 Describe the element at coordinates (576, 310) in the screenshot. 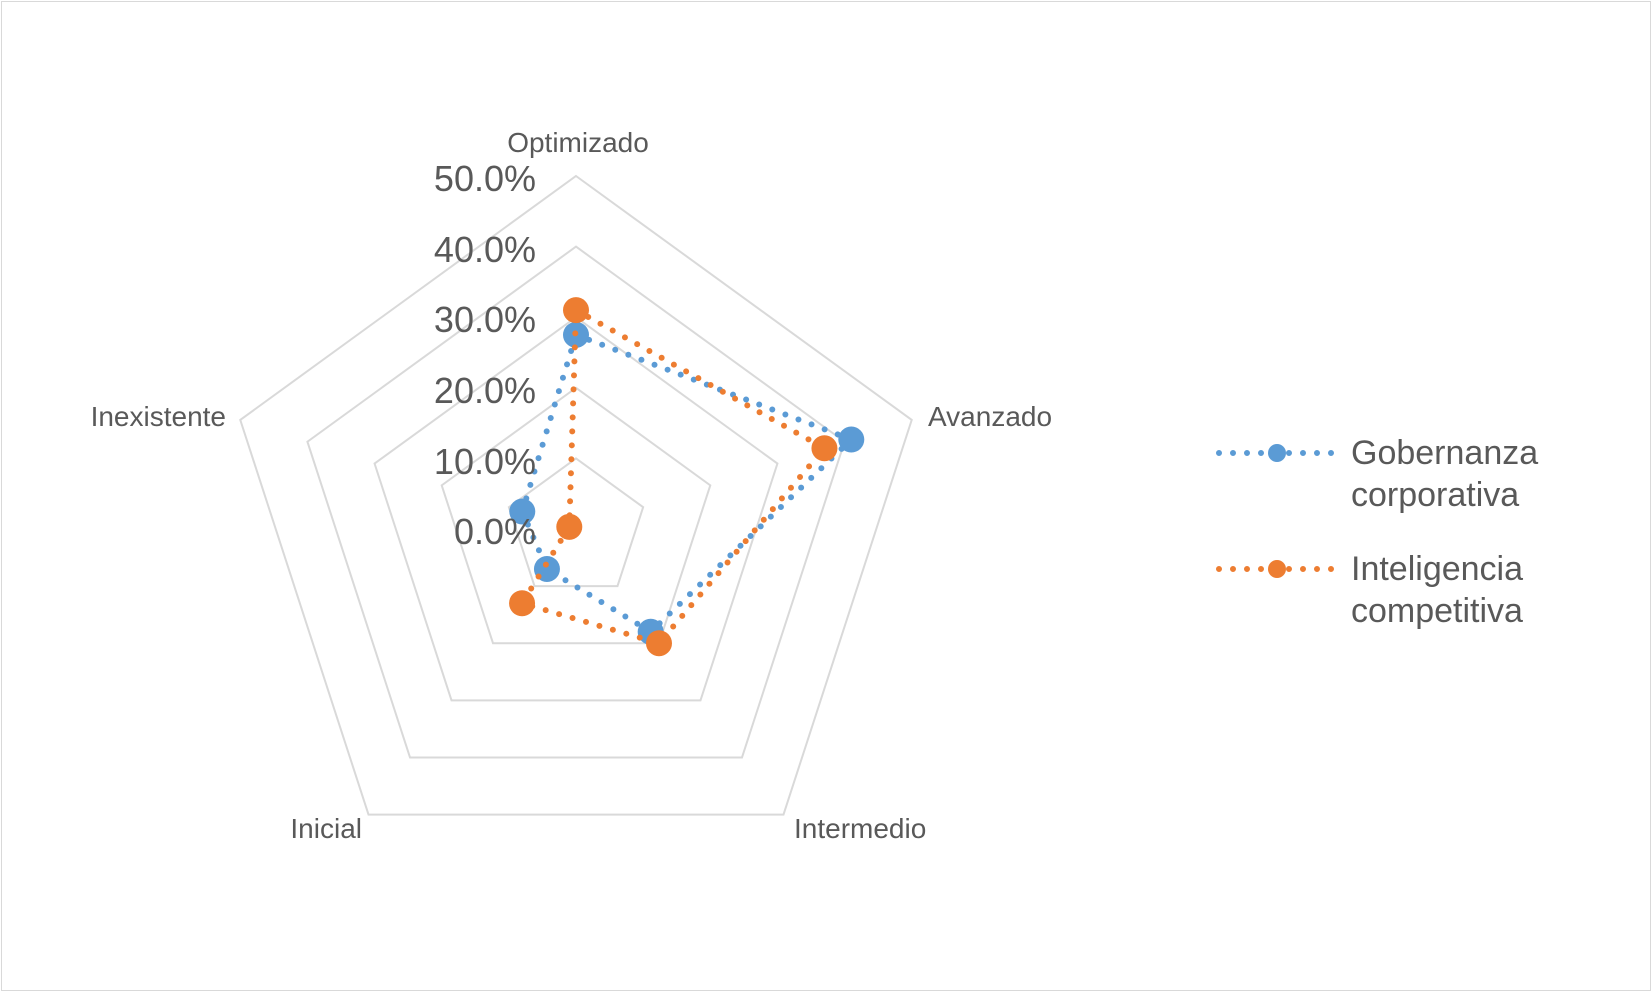

I see `point-series-1-optimizado` at that location.